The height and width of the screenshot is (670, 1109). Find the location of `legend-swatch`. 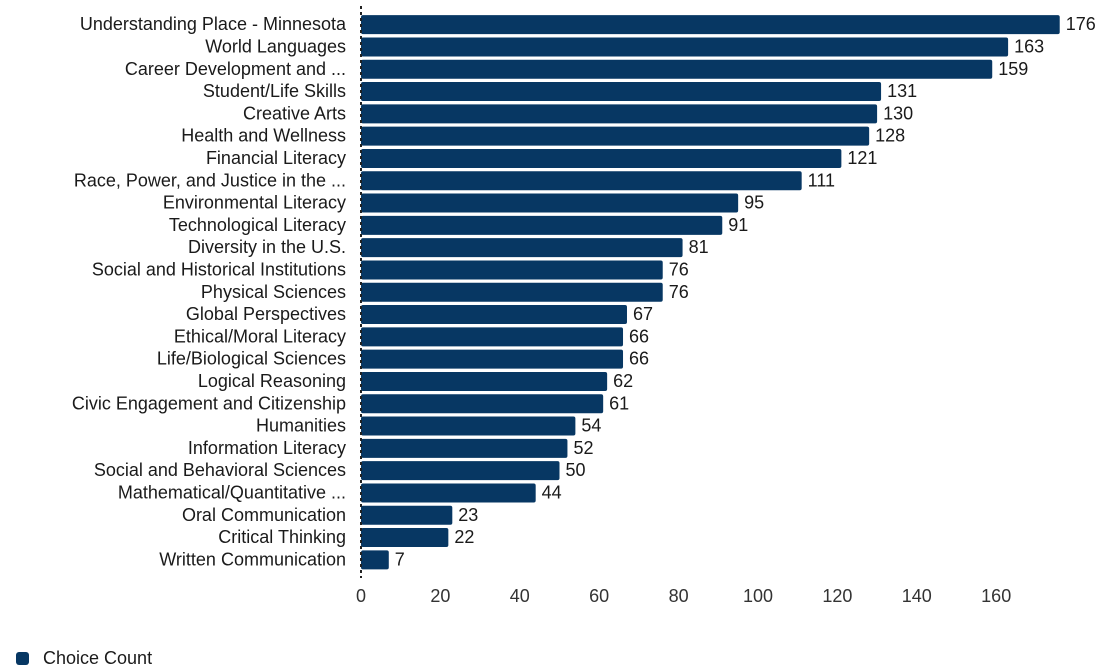

legend-swatch is located at coordinates (22, 658).